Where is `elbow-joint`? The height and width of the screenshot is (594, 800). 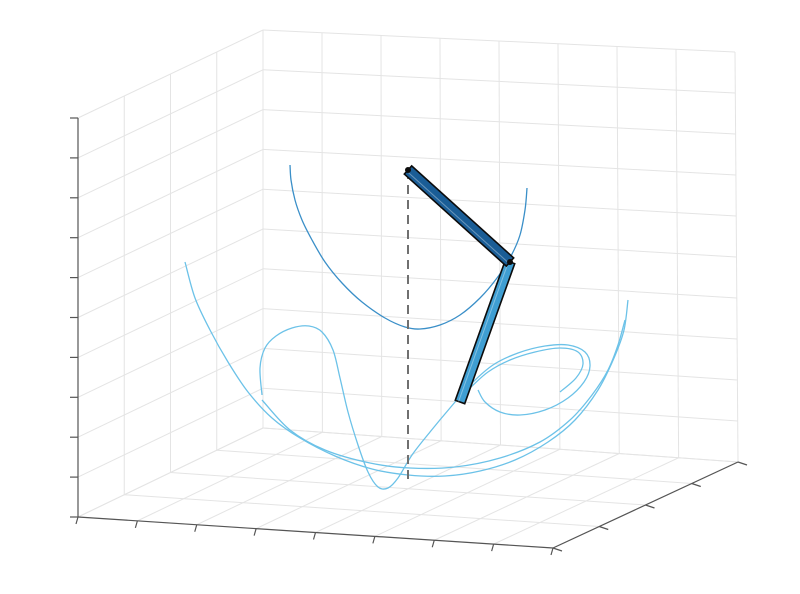 elbow-joint is located at coordinates (510, 262).